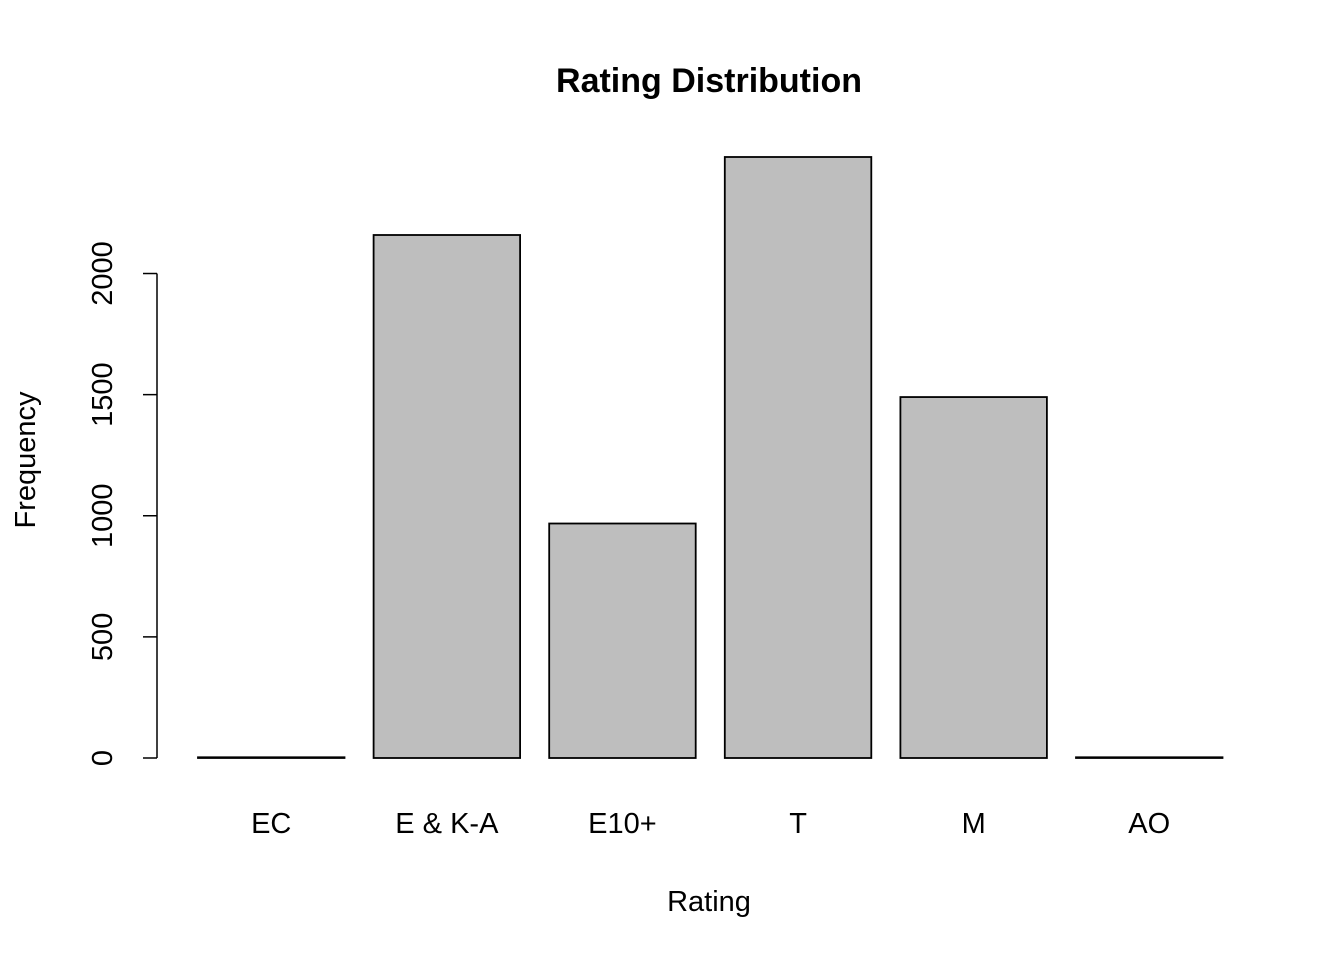  Describe the element at coordinates (798, 824) in the screenshot. I see `x-tick-label: T` at that location.